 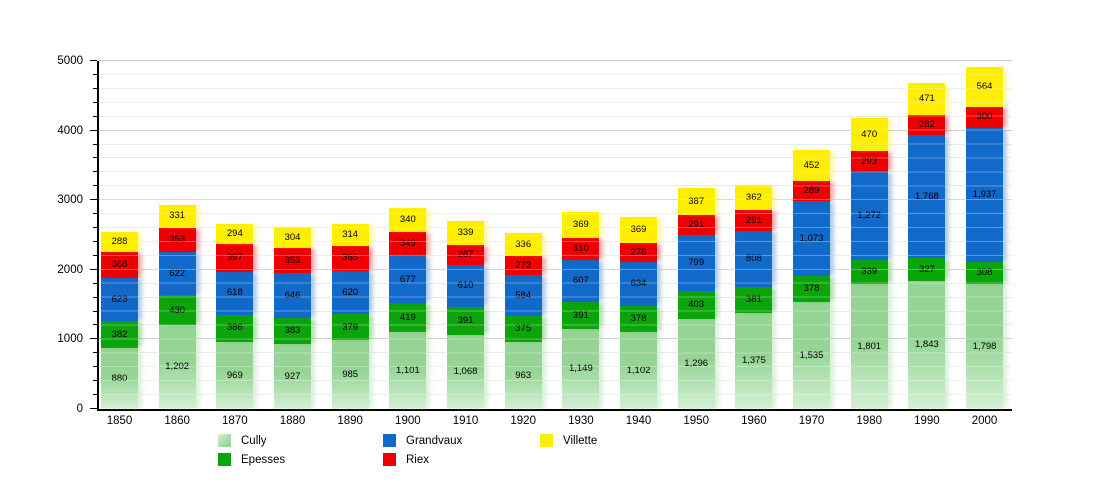 I want to click on bar-value-label: 368, so click(x=119, y=265).